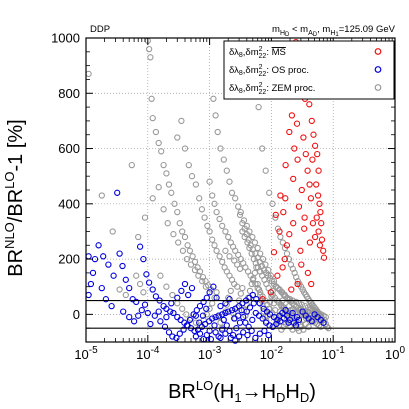 The image size is (409, 409). What do you see at coordinates (272, 353) in the screenshot?
I see `x-tick-label: 10⁻²` at bounding box center [272, 353].